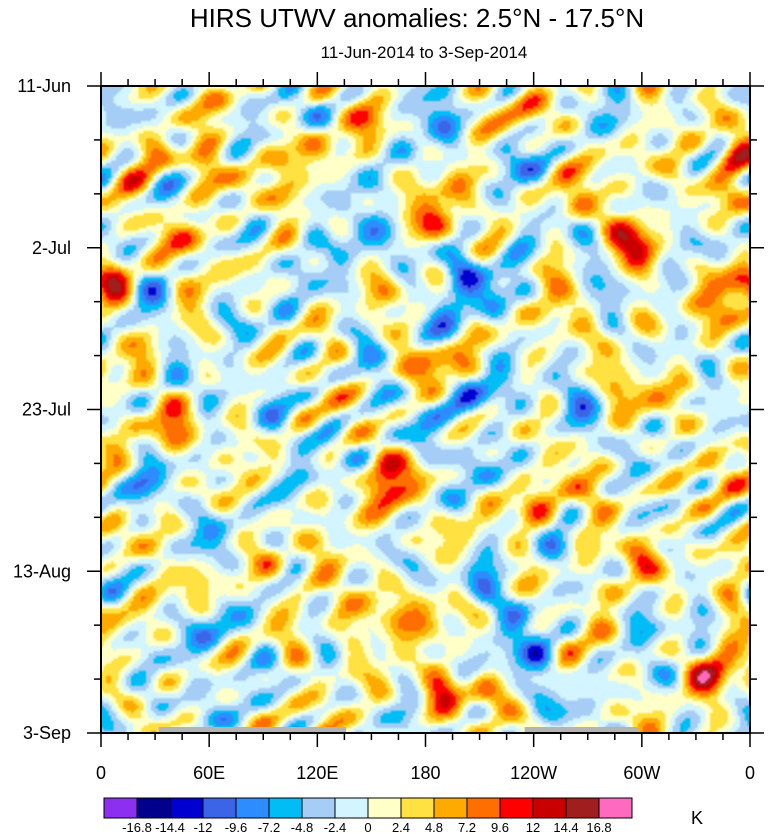  What do you see at coordinates (203, 827) in the screenshot?
I see `colorbar-label: -12` at bounding box center [203, 827].